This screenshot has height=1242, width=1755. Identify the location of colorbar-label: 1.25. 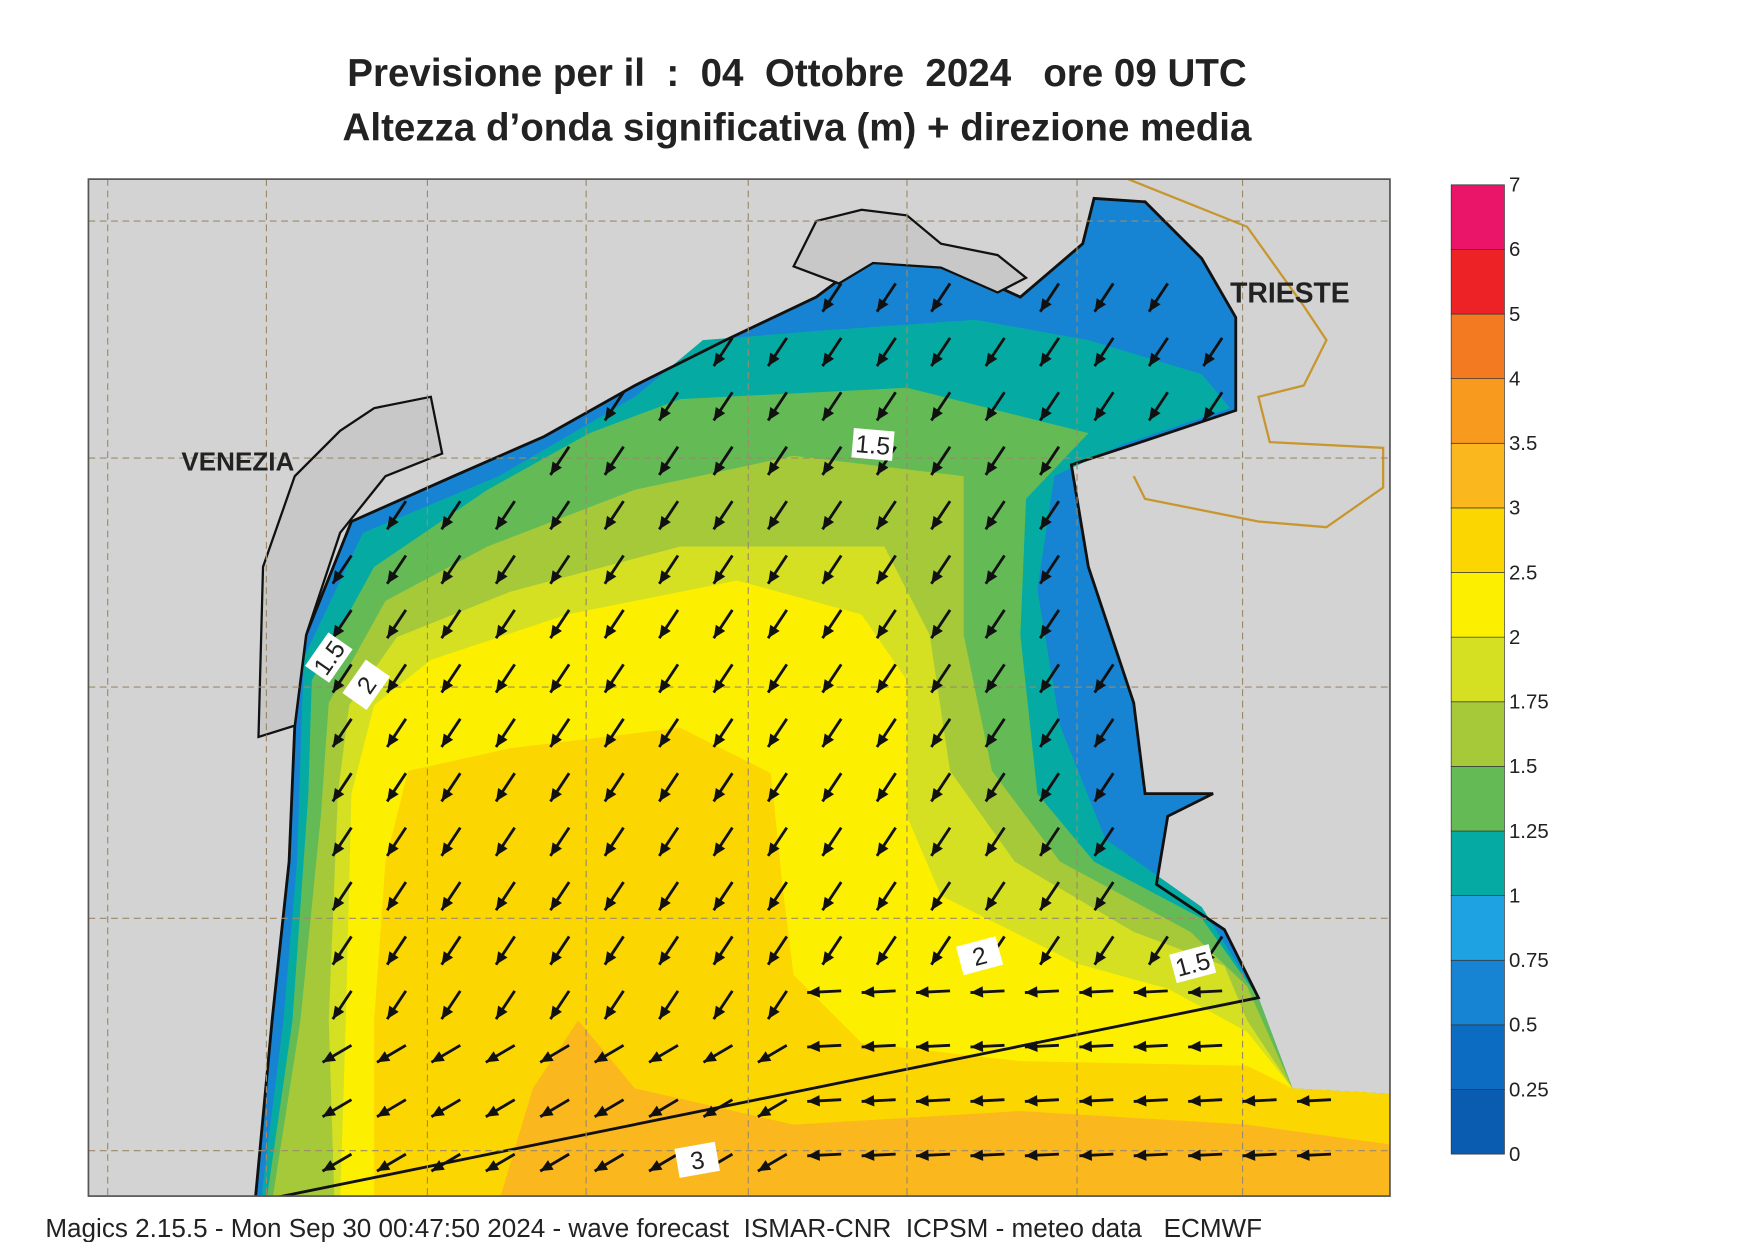
(1529, 832).